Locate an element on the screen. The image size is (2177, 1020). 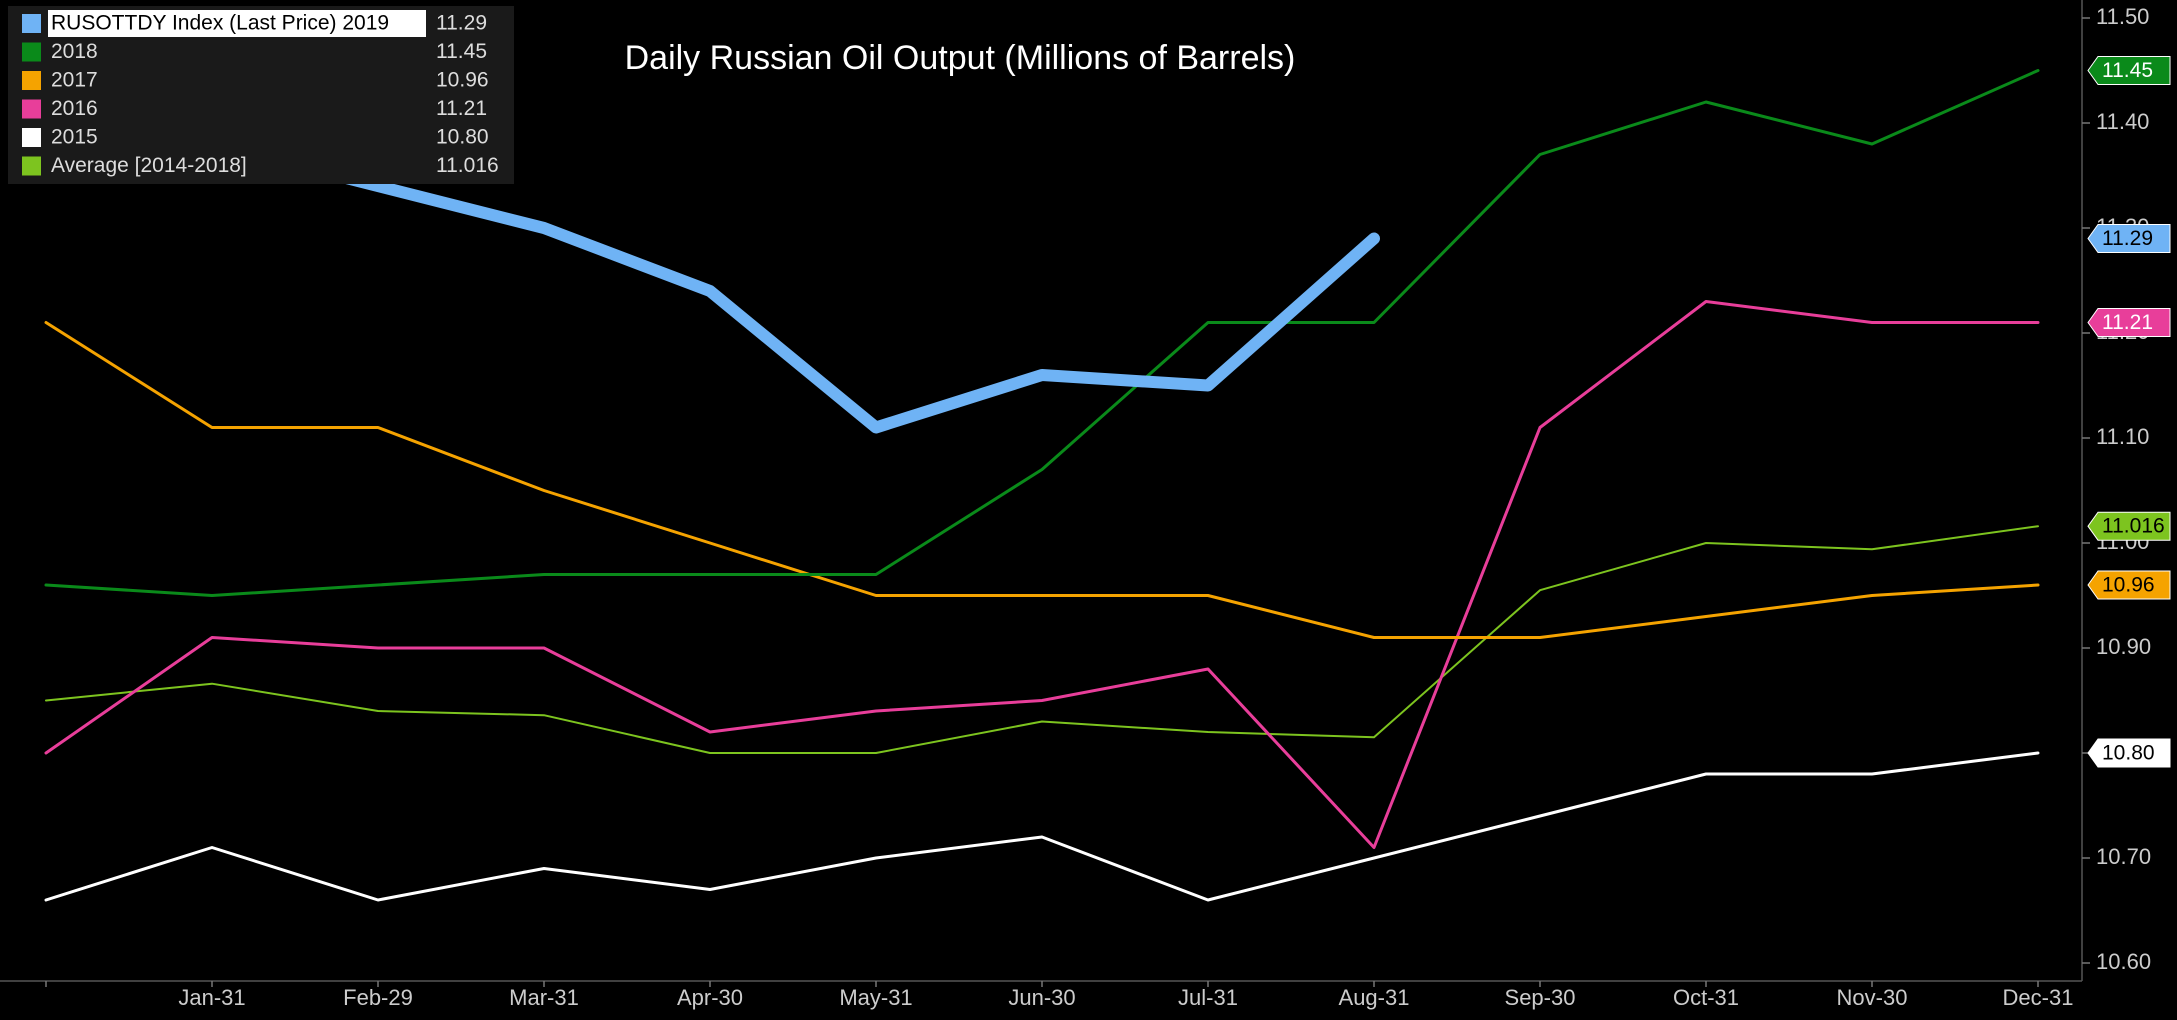
legend-value: 11.016 is located at coordinates (467, 165).